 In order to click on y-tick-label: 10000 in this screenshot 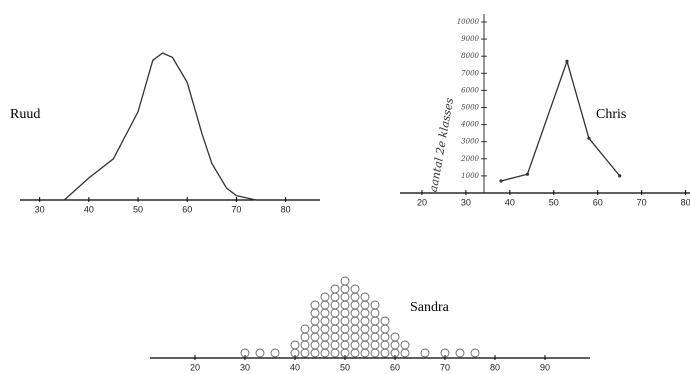, I will do `click(468, 22)`.